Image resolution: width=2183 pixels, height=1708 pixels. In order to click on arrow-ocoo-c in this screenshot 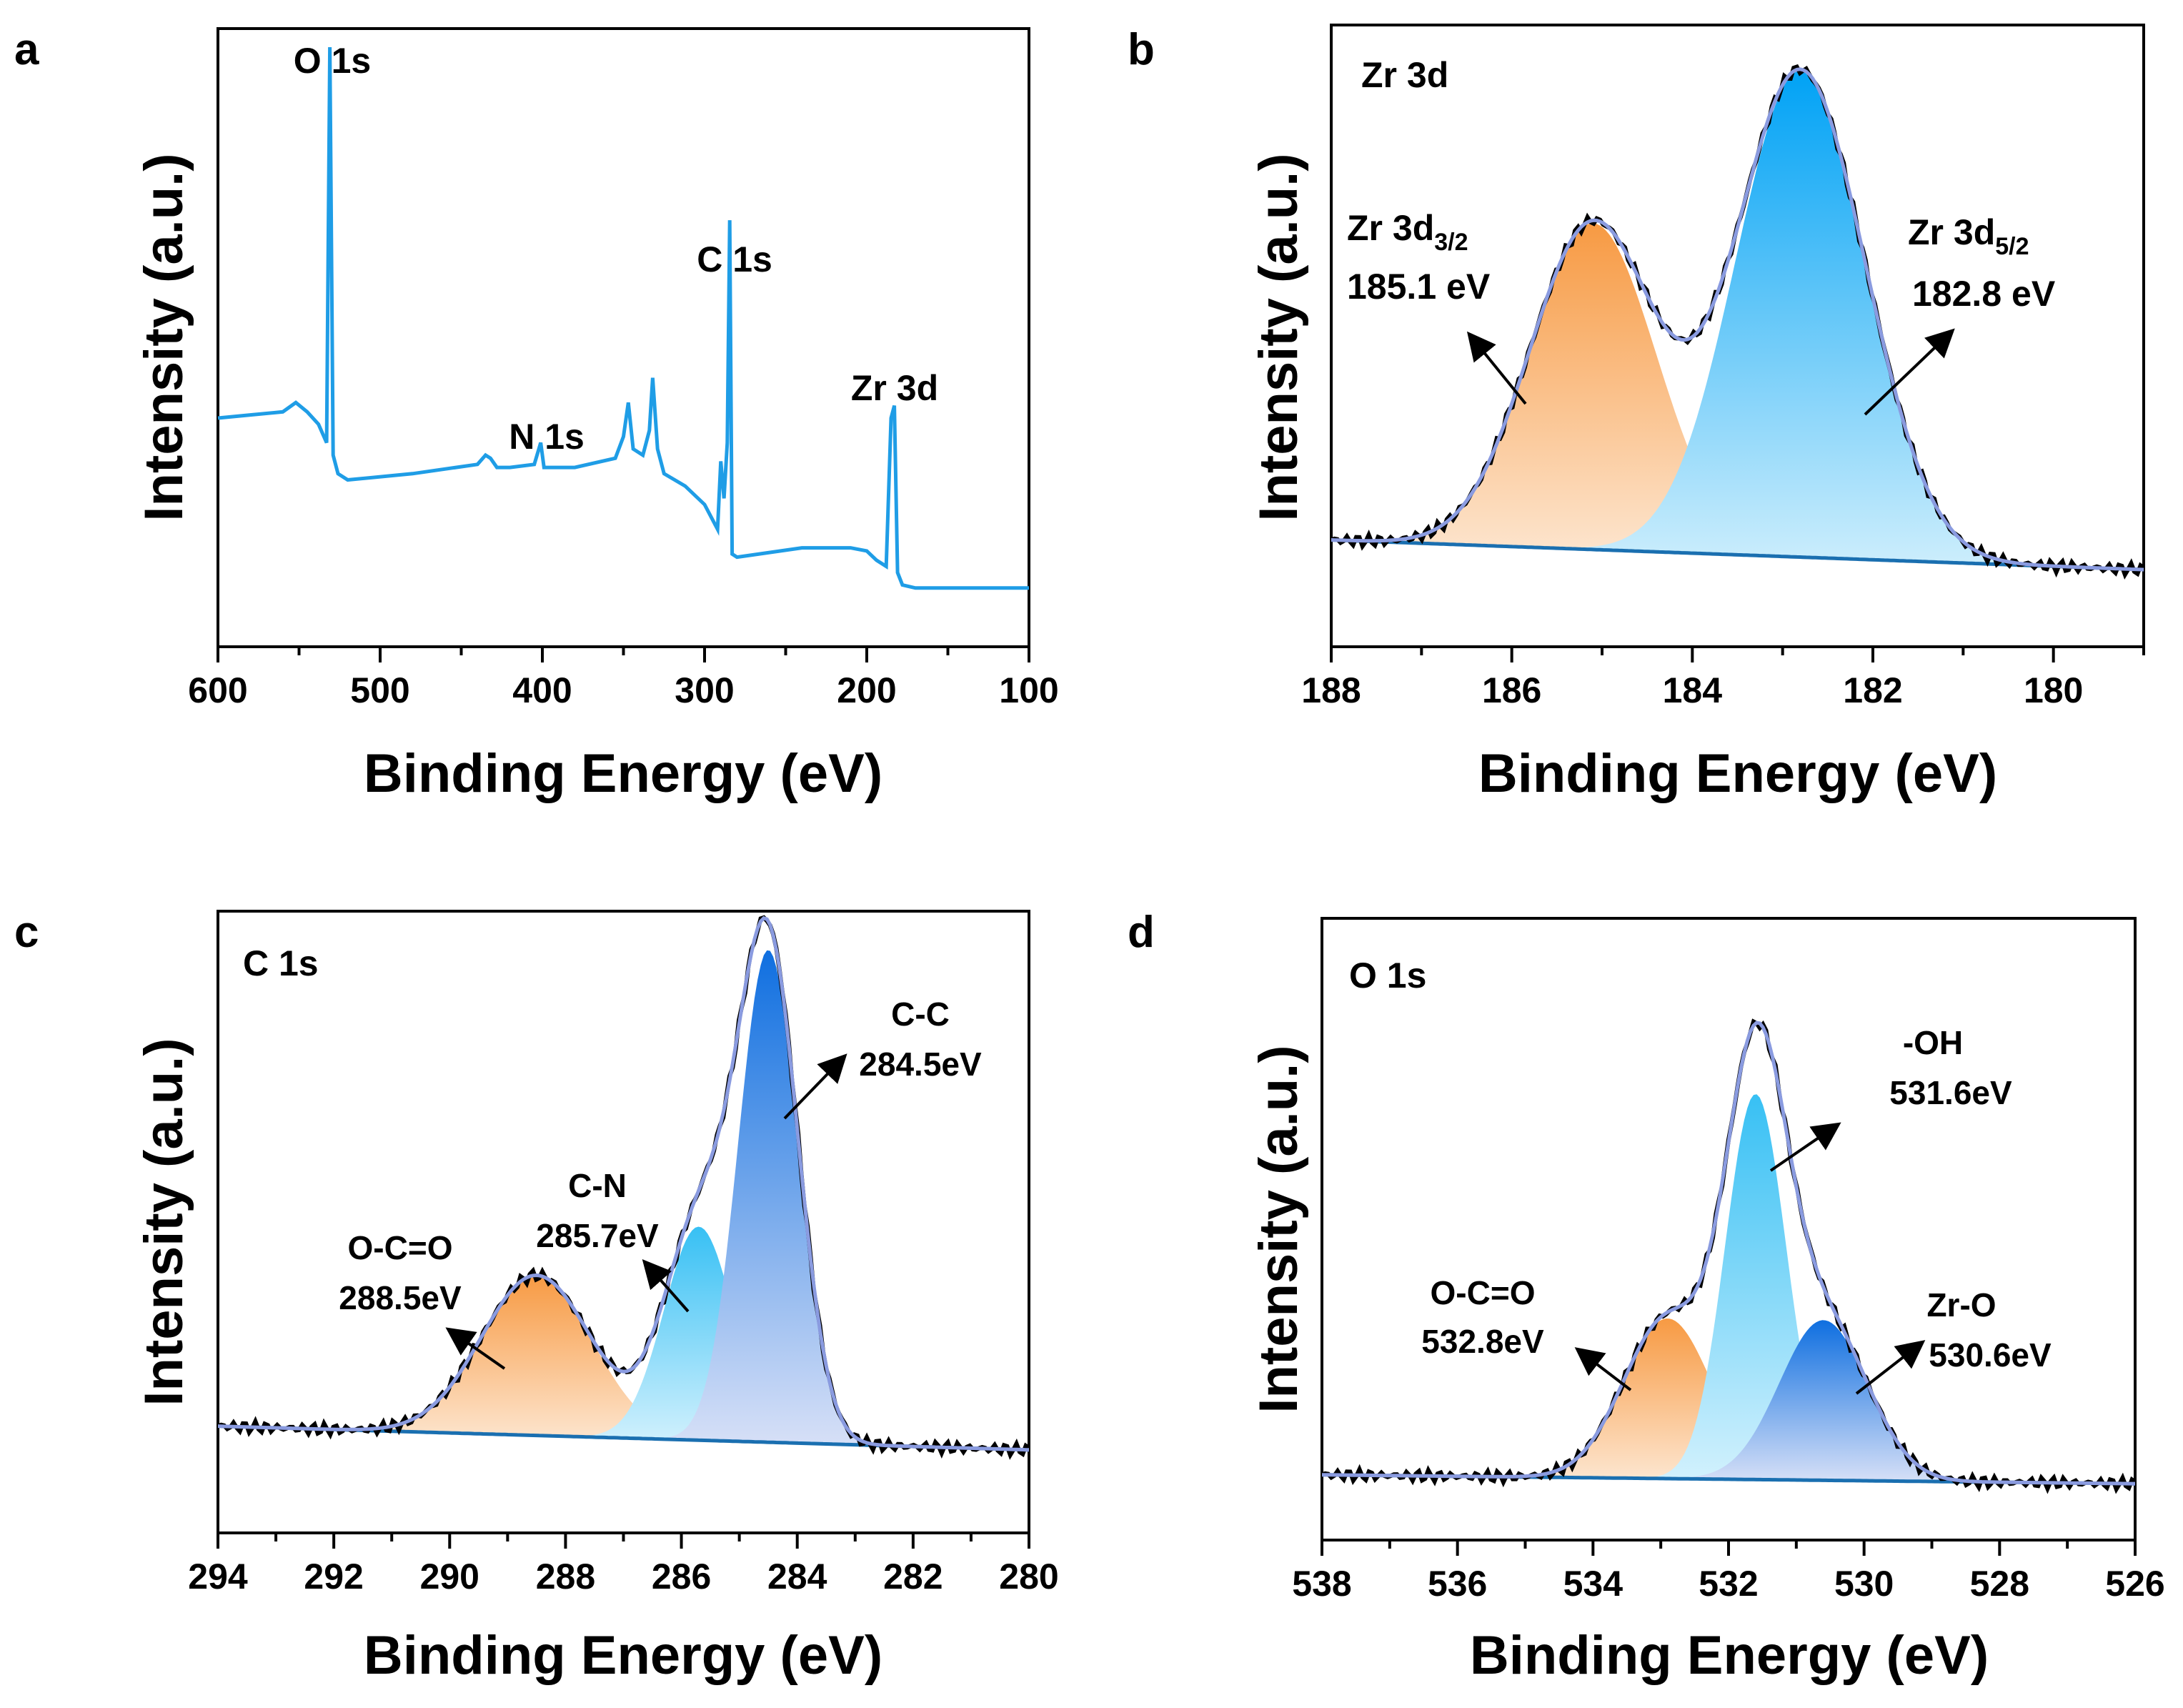, I will do `click(475, 1349)`.